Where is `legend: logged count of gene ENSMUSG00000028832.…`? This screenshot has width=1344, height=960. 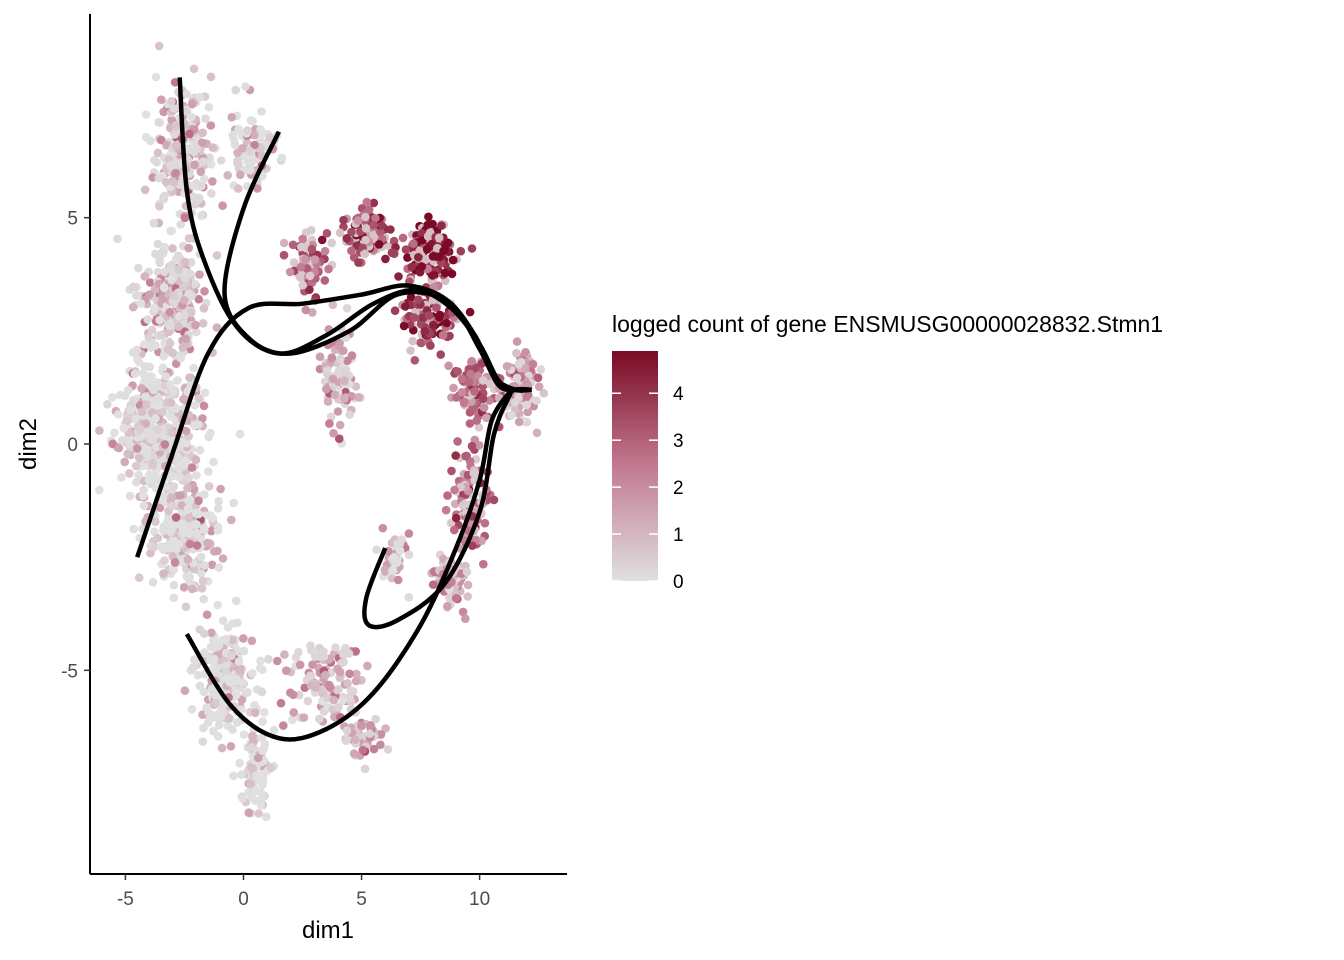 legend: logged count of gene ENSMUSG00000028832.… is located at coordinates (887, 452).